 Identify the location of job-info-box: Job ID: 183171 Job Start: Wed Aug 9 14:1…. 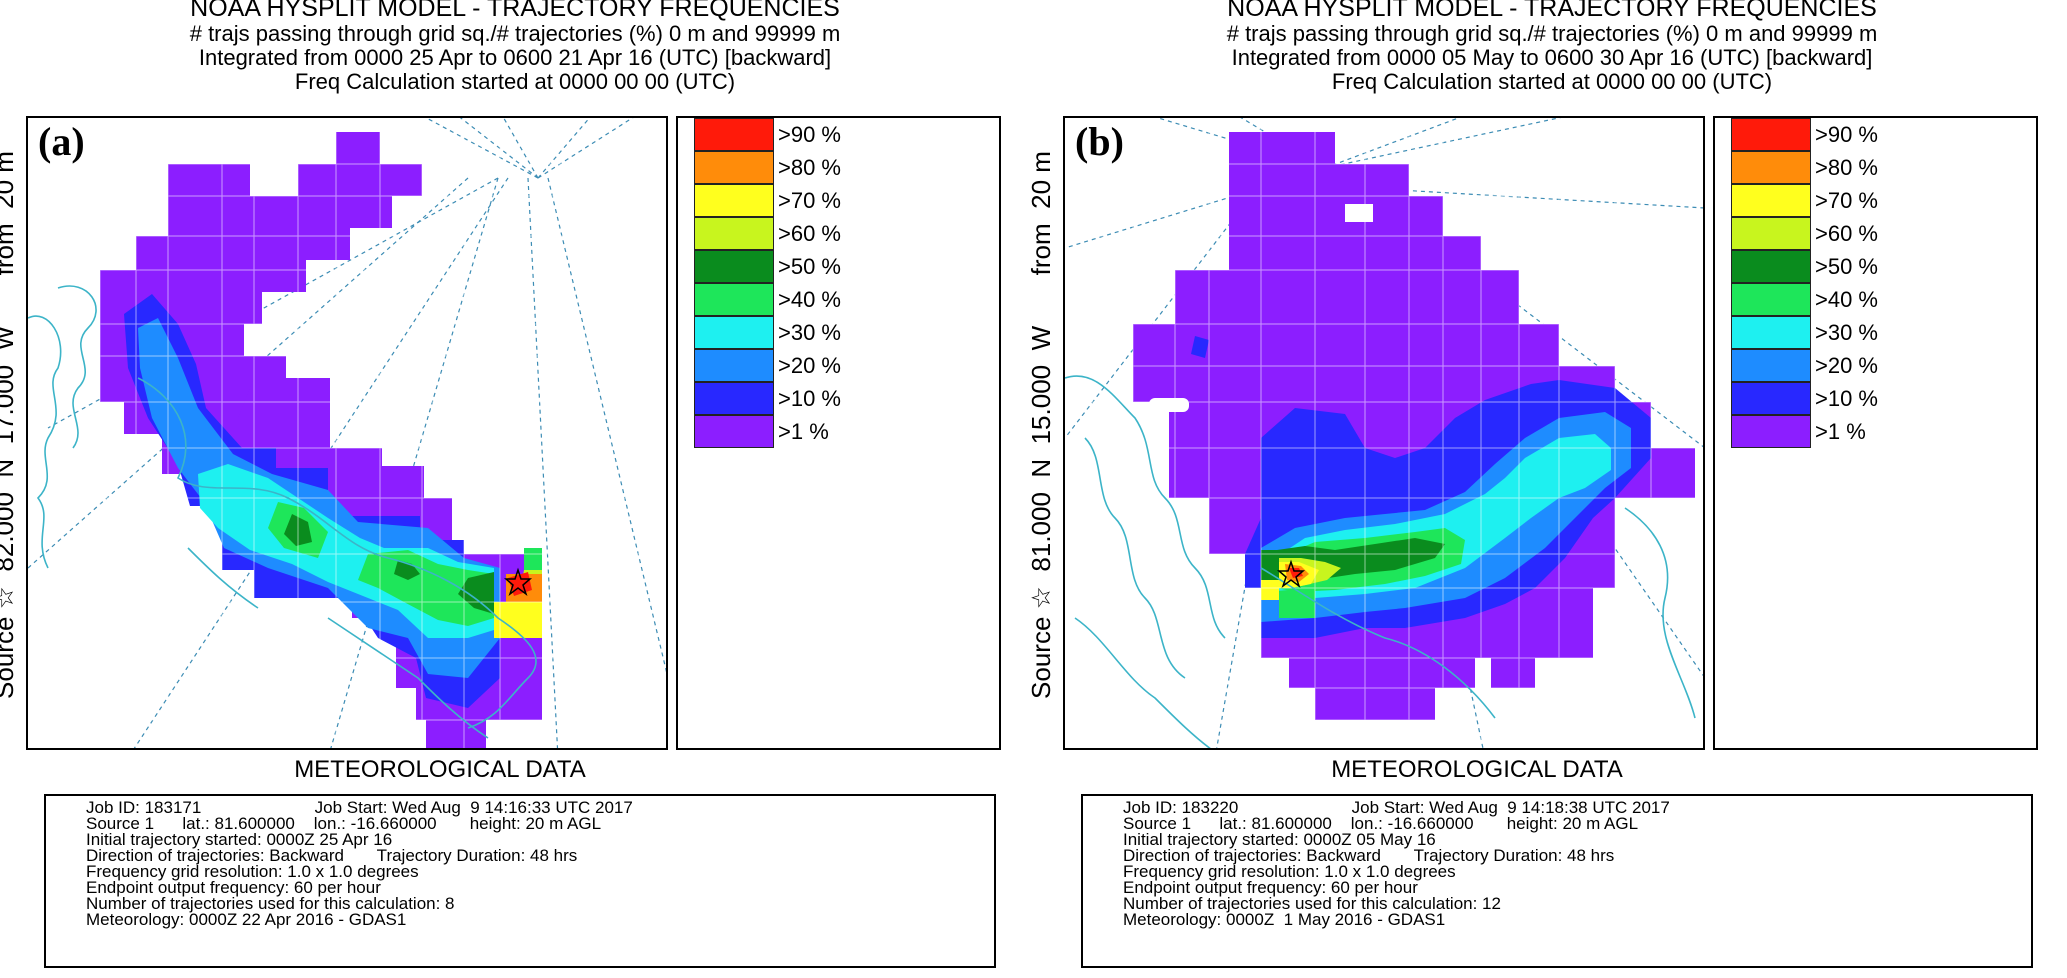
(520, 881).